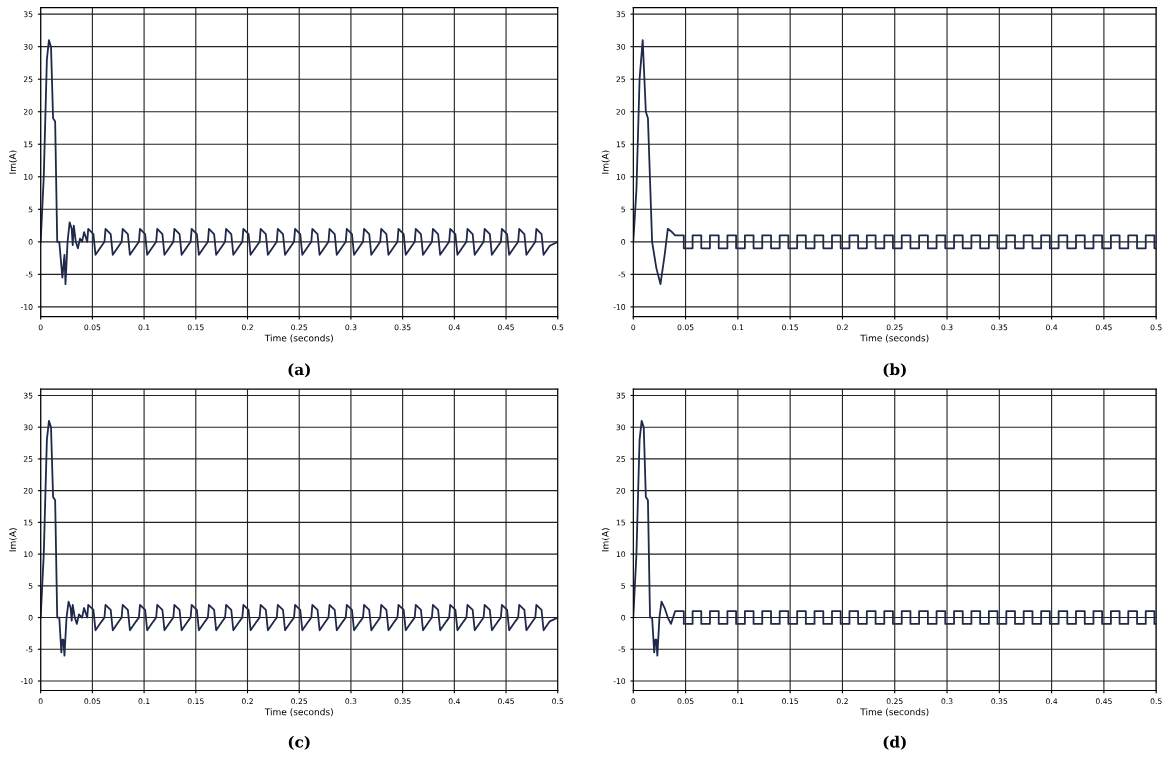 This screenshot has height=763, width=1162. I want to click on text: (a), so click(299, 370).